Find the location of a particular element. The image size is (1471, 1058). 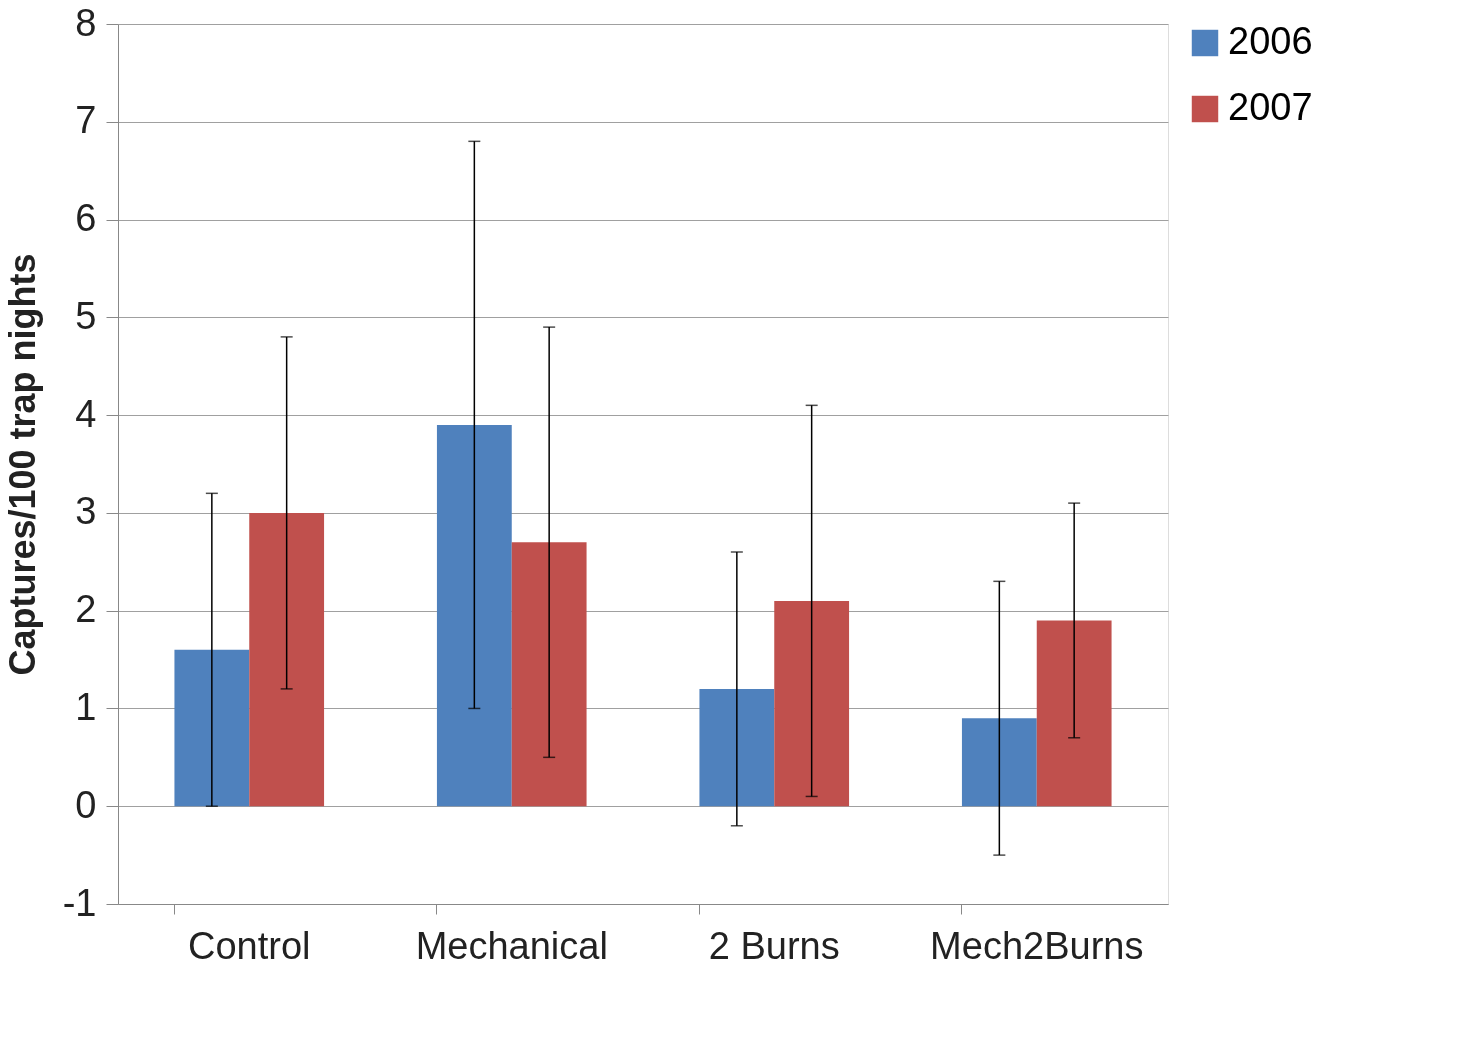

y-tick-label: 4 is located at coordinates (86, 413).